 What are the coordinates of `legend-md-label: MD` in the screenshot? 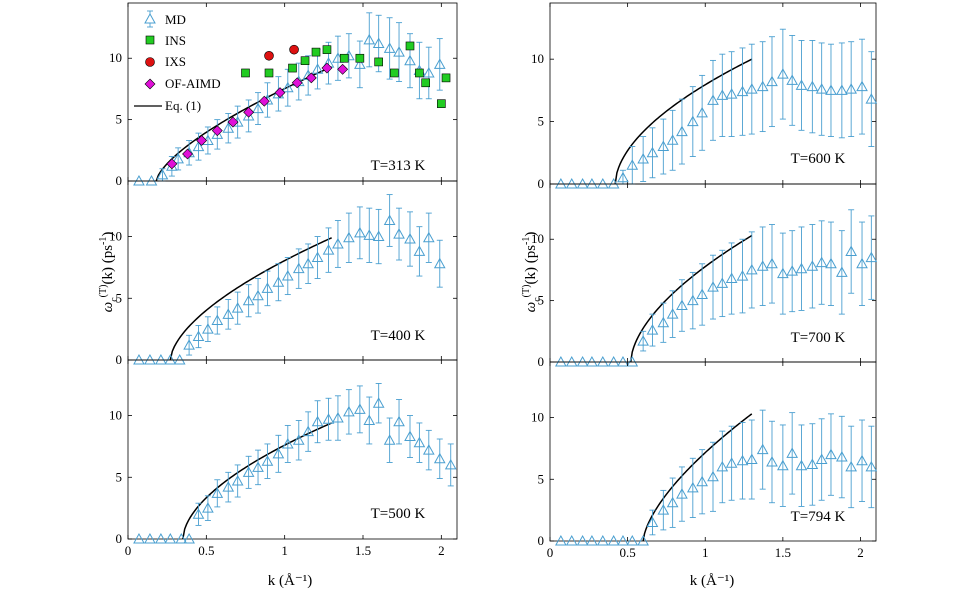 It's located at (175, 19).